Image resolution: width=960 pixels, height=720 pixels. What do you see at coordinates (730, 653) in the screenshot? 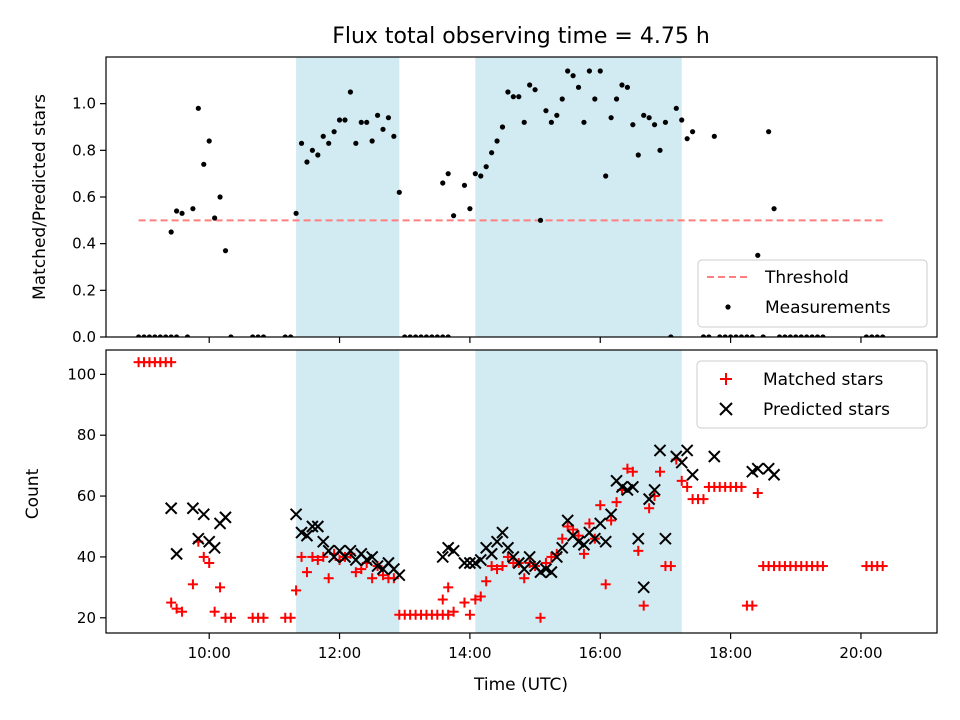
I see `x-tick-label: 18:00` at bounding box center [730, 653].